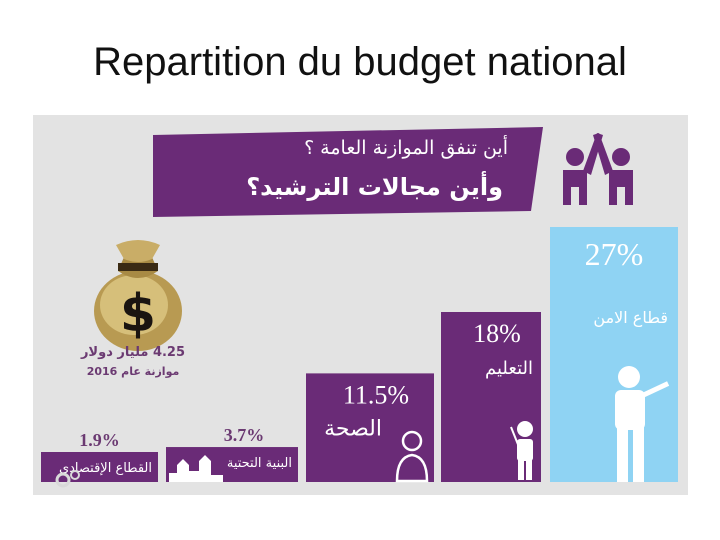 The width and height of the screenshot is (720, 540). Describe the element at coordinates (133, 371) in the screenshot. I see `budget-year: موازنة عام 2016` at that location.